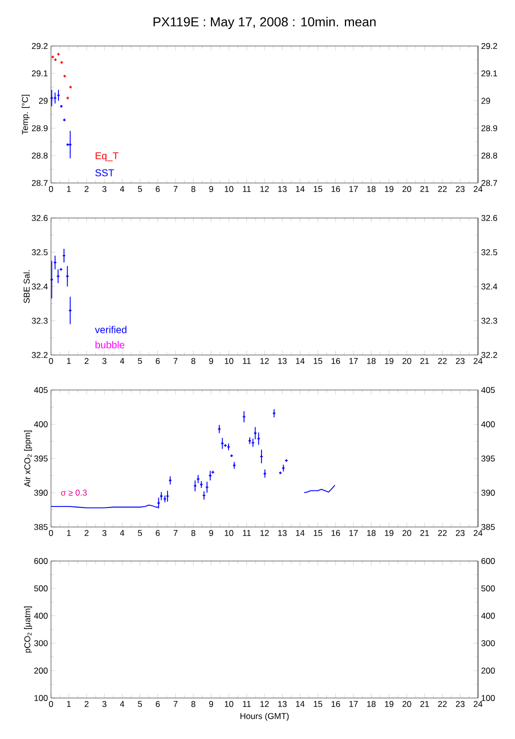 Image resolution: width=515 pixels, height=739 pixels. What do you see at coordinates (28, 629) in the screenshot?
I see `y-axis-title: pCO$_{2}$ [μatm]` at bounding box center [28, 629].